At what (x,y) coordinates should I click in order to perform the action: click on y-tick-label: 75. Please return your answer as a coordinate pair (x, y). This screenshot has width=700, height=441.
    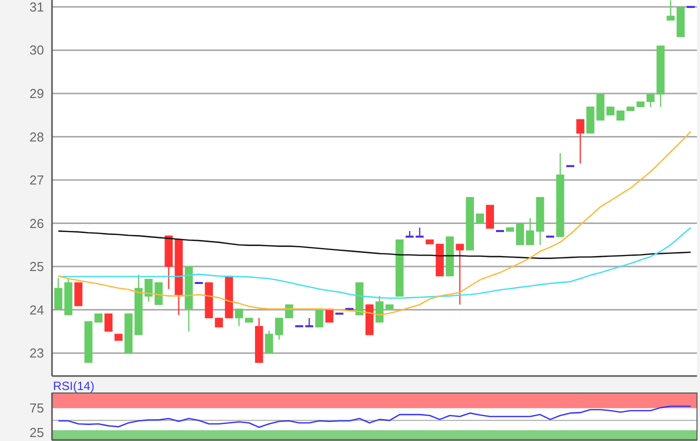
    Looking at the image, I should click on (37, 408).